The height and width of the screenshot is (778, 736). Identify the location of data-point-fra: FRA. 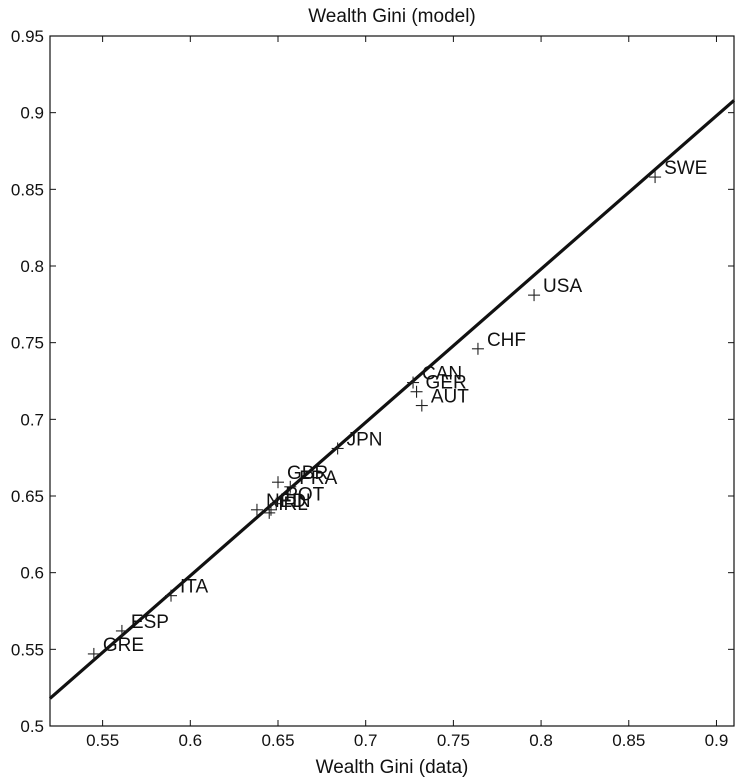
(311, 480).